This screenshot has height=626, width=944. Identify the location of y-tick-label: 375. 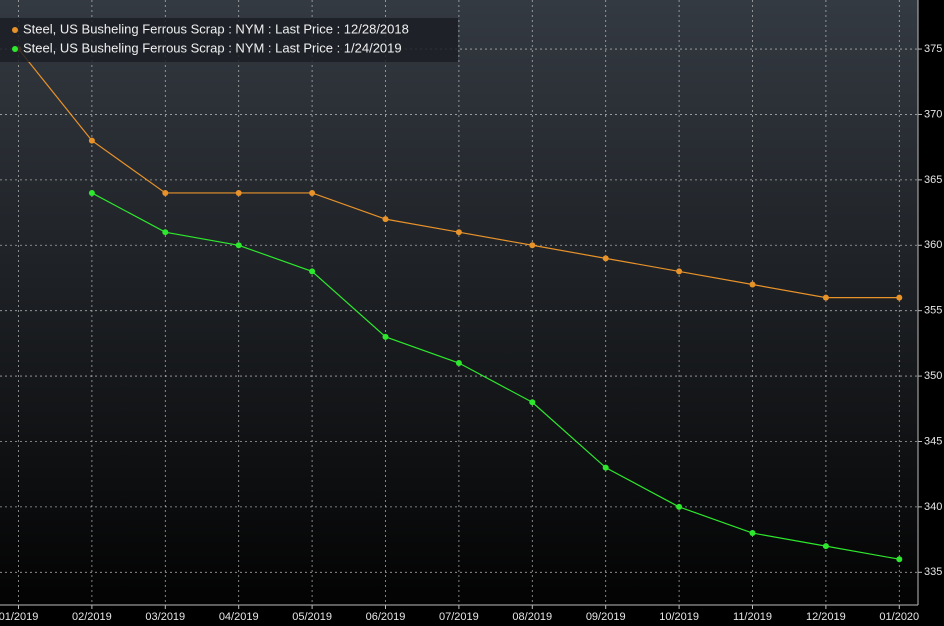
(933, 49).